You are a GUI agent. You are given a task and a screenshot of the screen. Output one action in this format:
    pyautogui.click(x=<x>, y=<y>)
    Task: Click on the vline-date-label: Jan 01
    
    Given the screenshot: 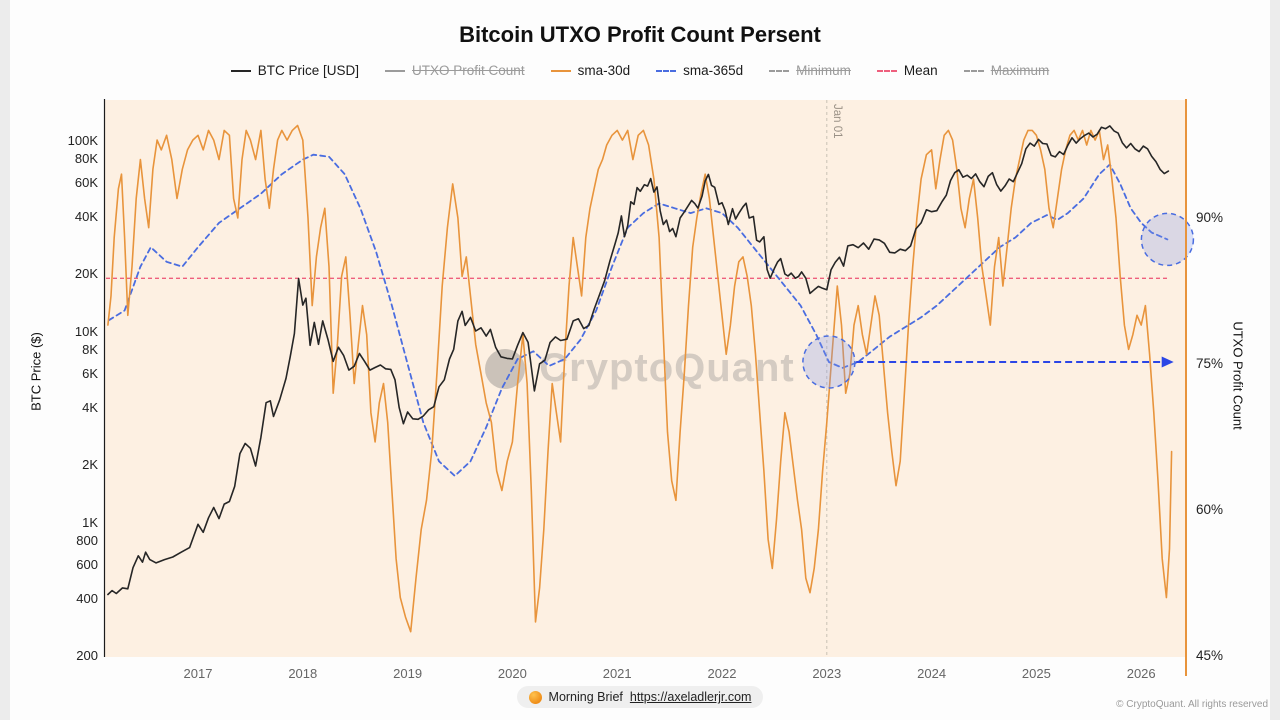 What is the action you would take?
    pyautogui.click(x=837, y=121)
    